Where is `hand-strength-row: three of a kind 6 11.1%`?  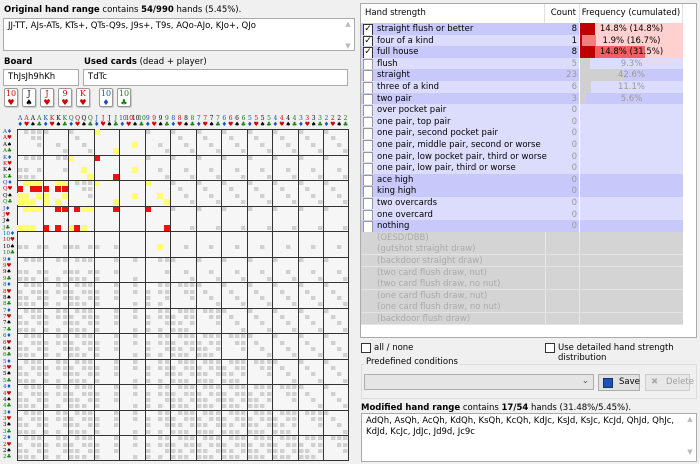
hand-strength-row: three of a kind 6 11.1% is located at coordinates (522, 87).